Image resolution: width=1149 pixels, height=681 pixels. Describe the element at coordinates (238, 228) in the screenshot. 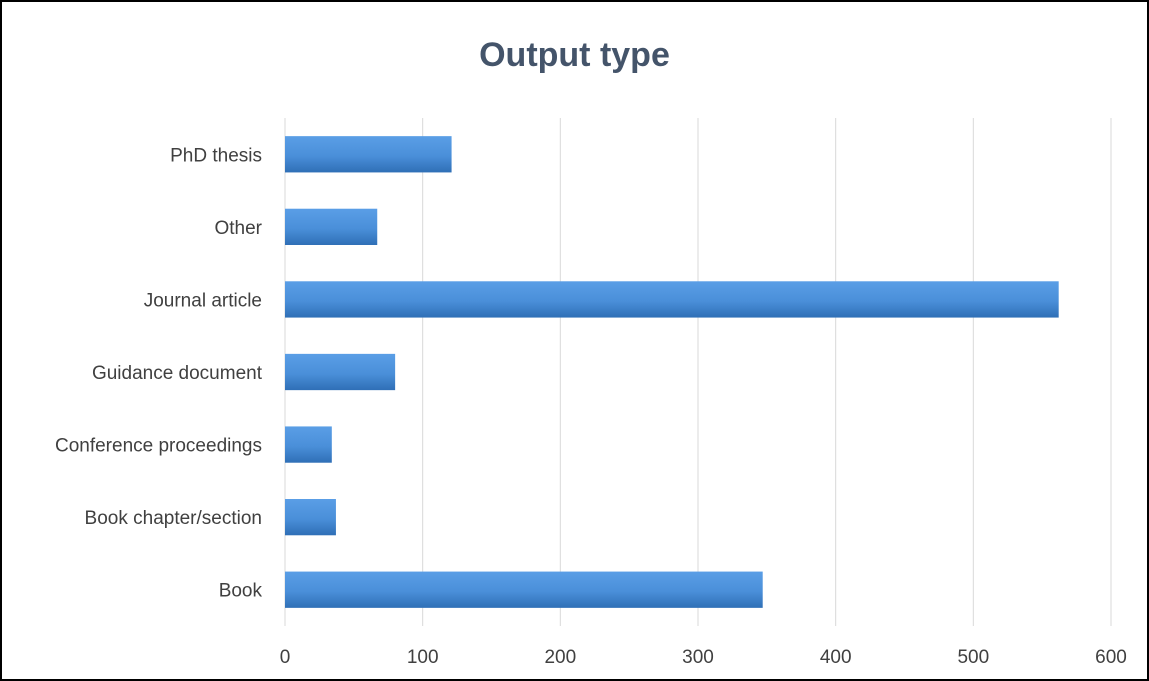

I see `category-label: Other` at that location.